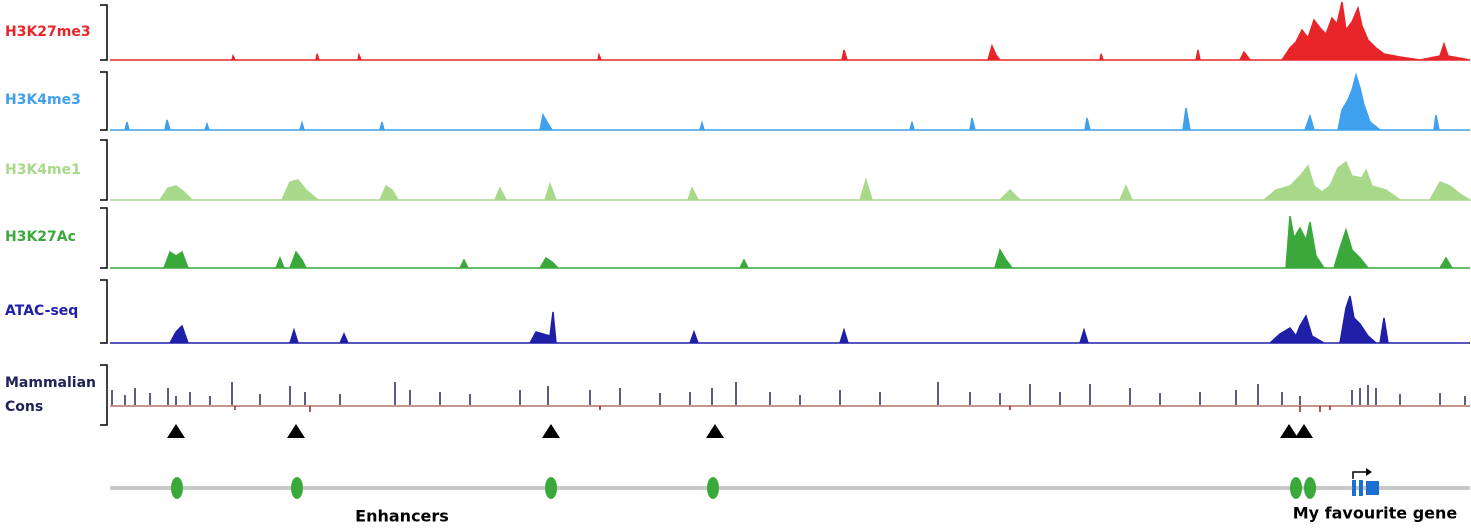  What do you see at coordinates (1375, 513) in the screenshot?
I see `gene-label: My favourite gene` at bounding box center [1375, 513].